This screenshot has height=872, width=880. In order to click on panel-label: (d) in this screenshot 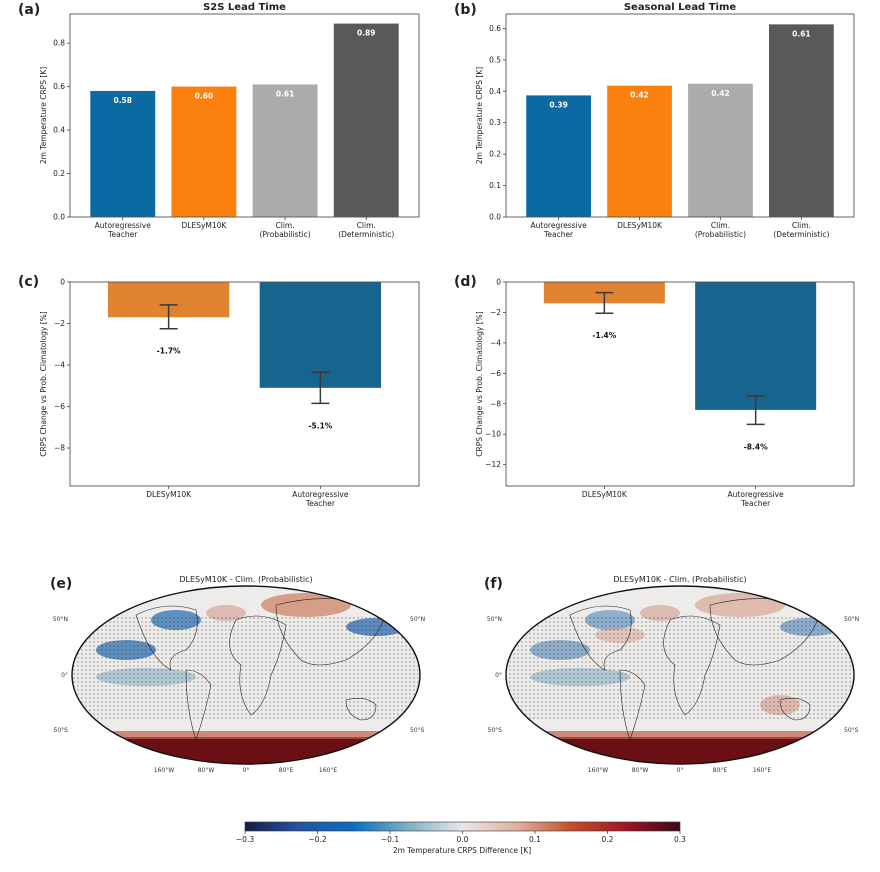, I will do `click(465, 282)`.